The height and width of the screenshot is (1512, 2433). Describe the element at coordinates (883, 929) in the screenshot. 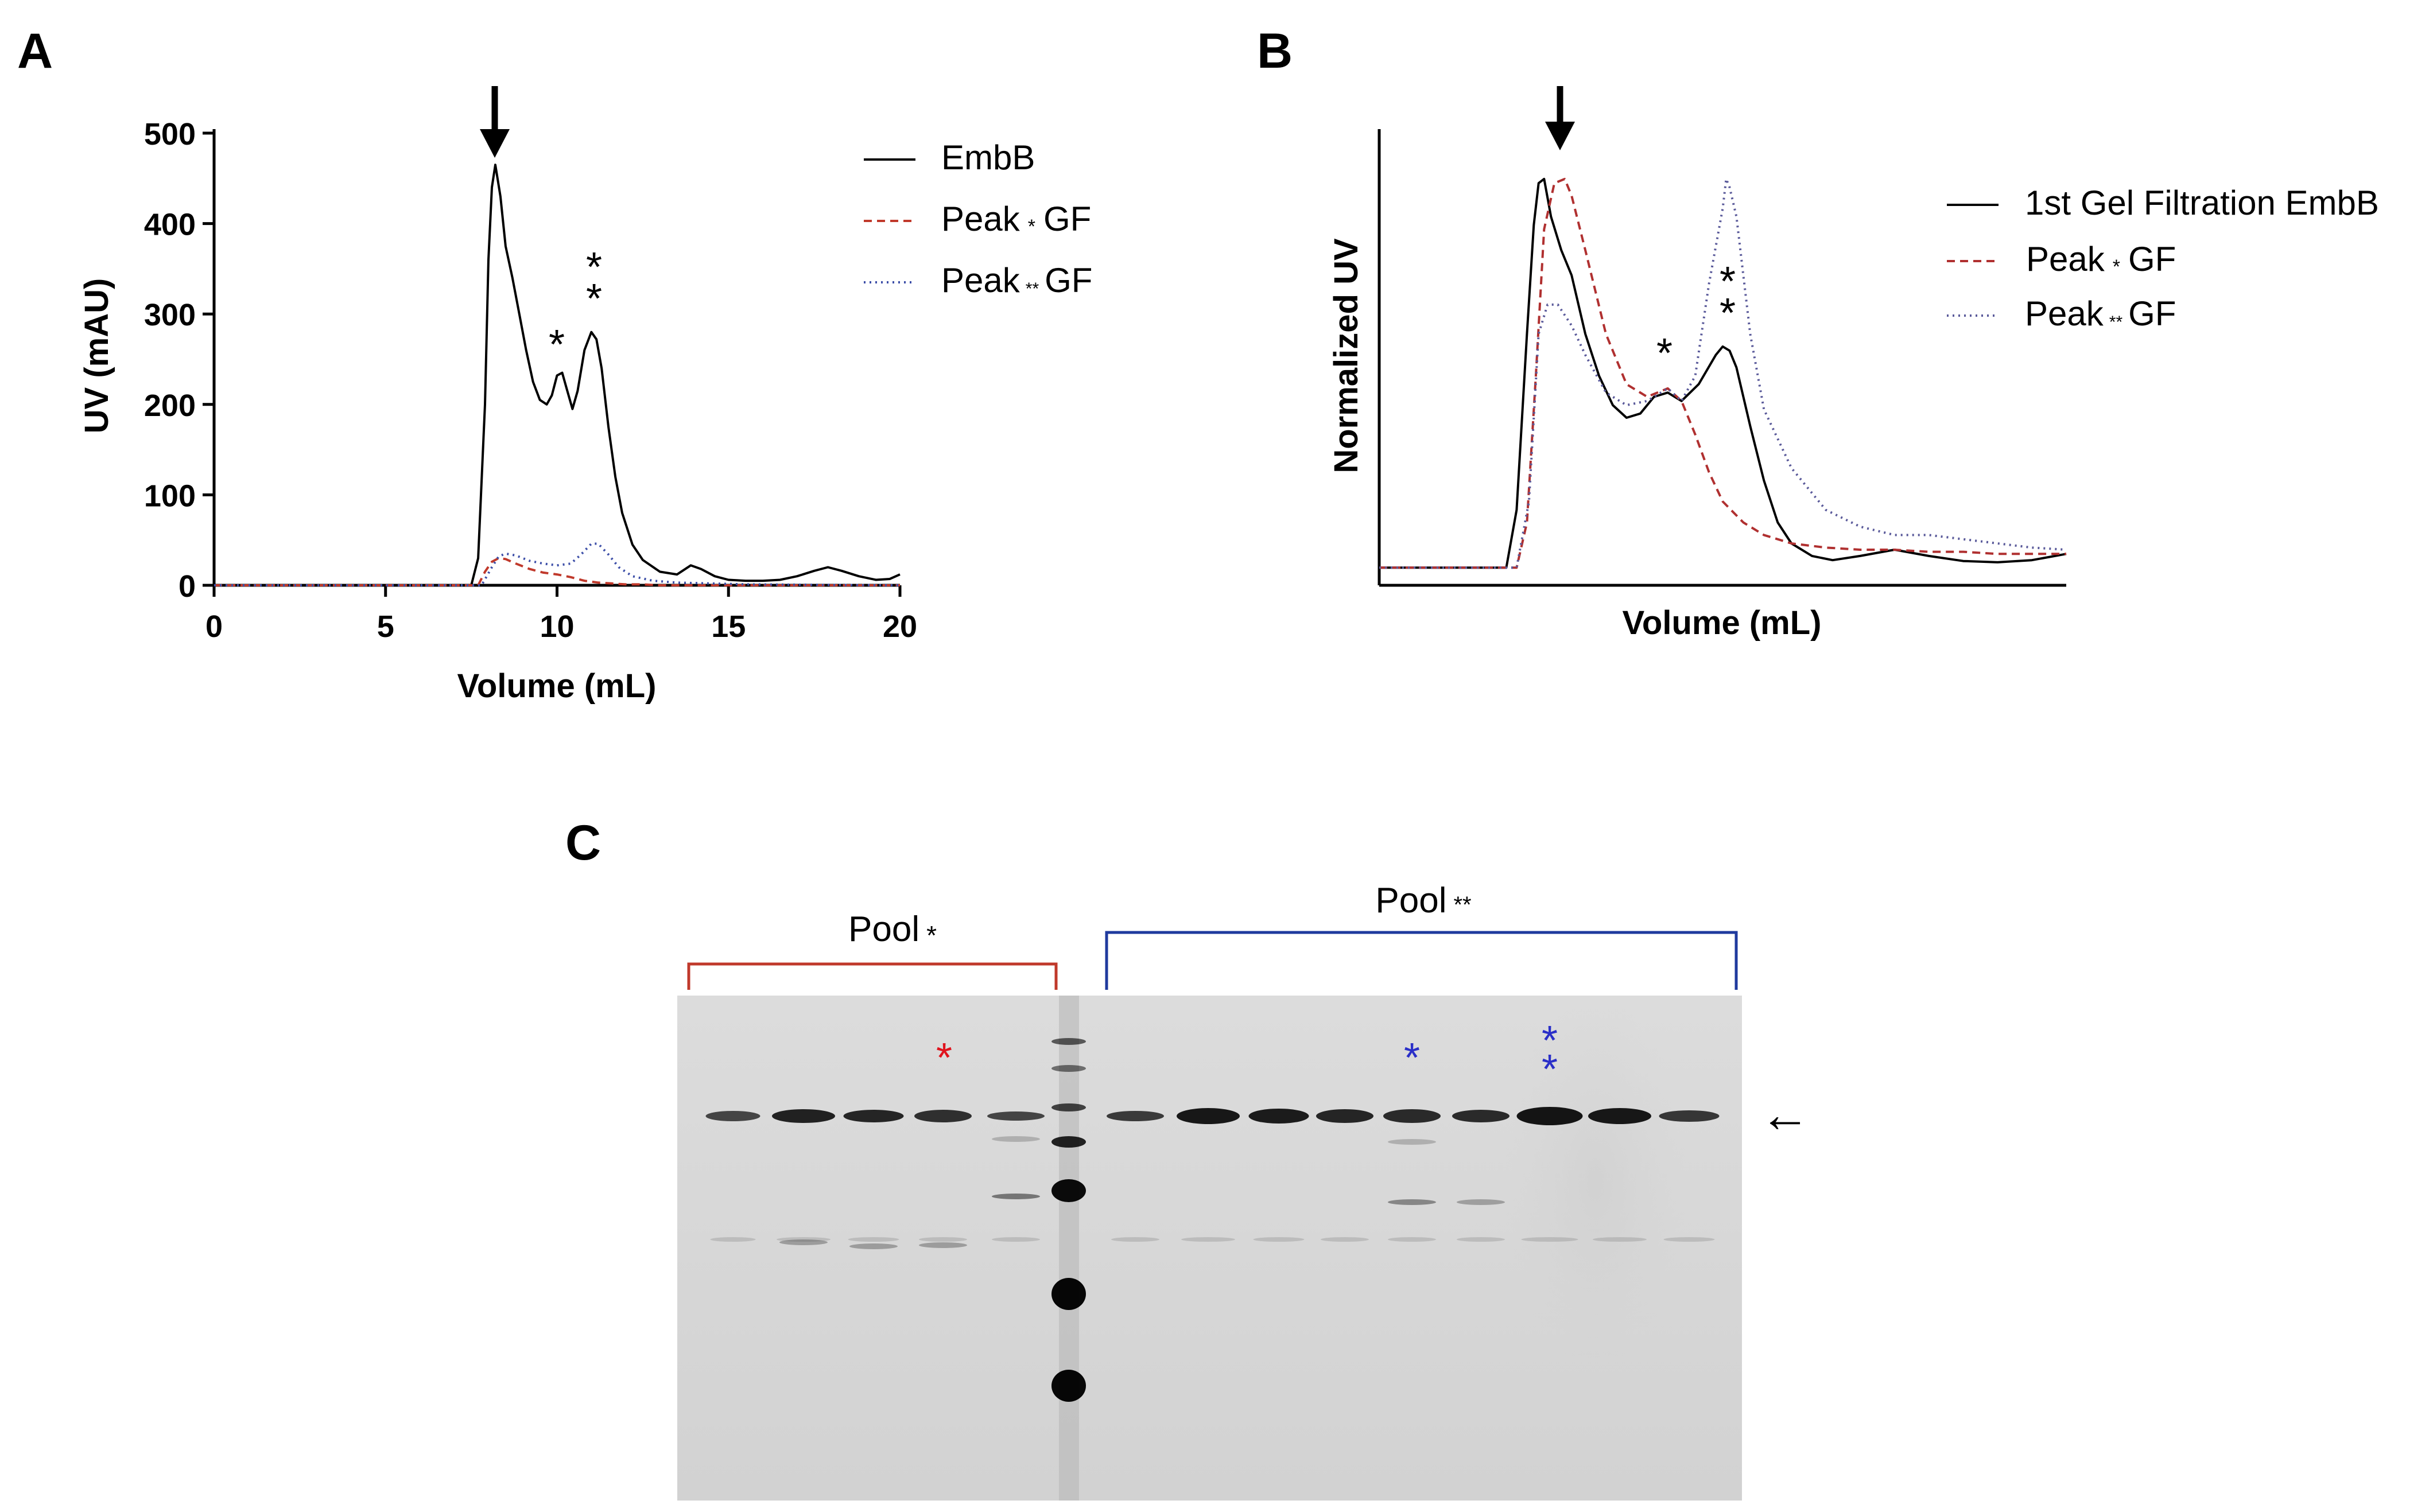

I see `pool-1-label-text: Pool` at that location.